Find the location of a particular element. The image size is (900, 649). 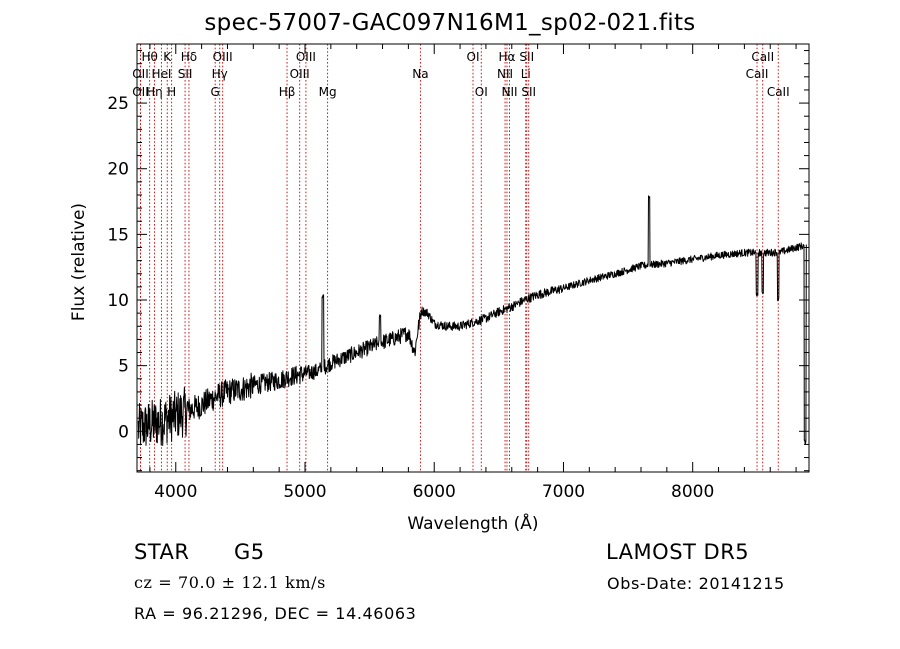

x-tick-label: 5000 is located at coordinates (304, 492).